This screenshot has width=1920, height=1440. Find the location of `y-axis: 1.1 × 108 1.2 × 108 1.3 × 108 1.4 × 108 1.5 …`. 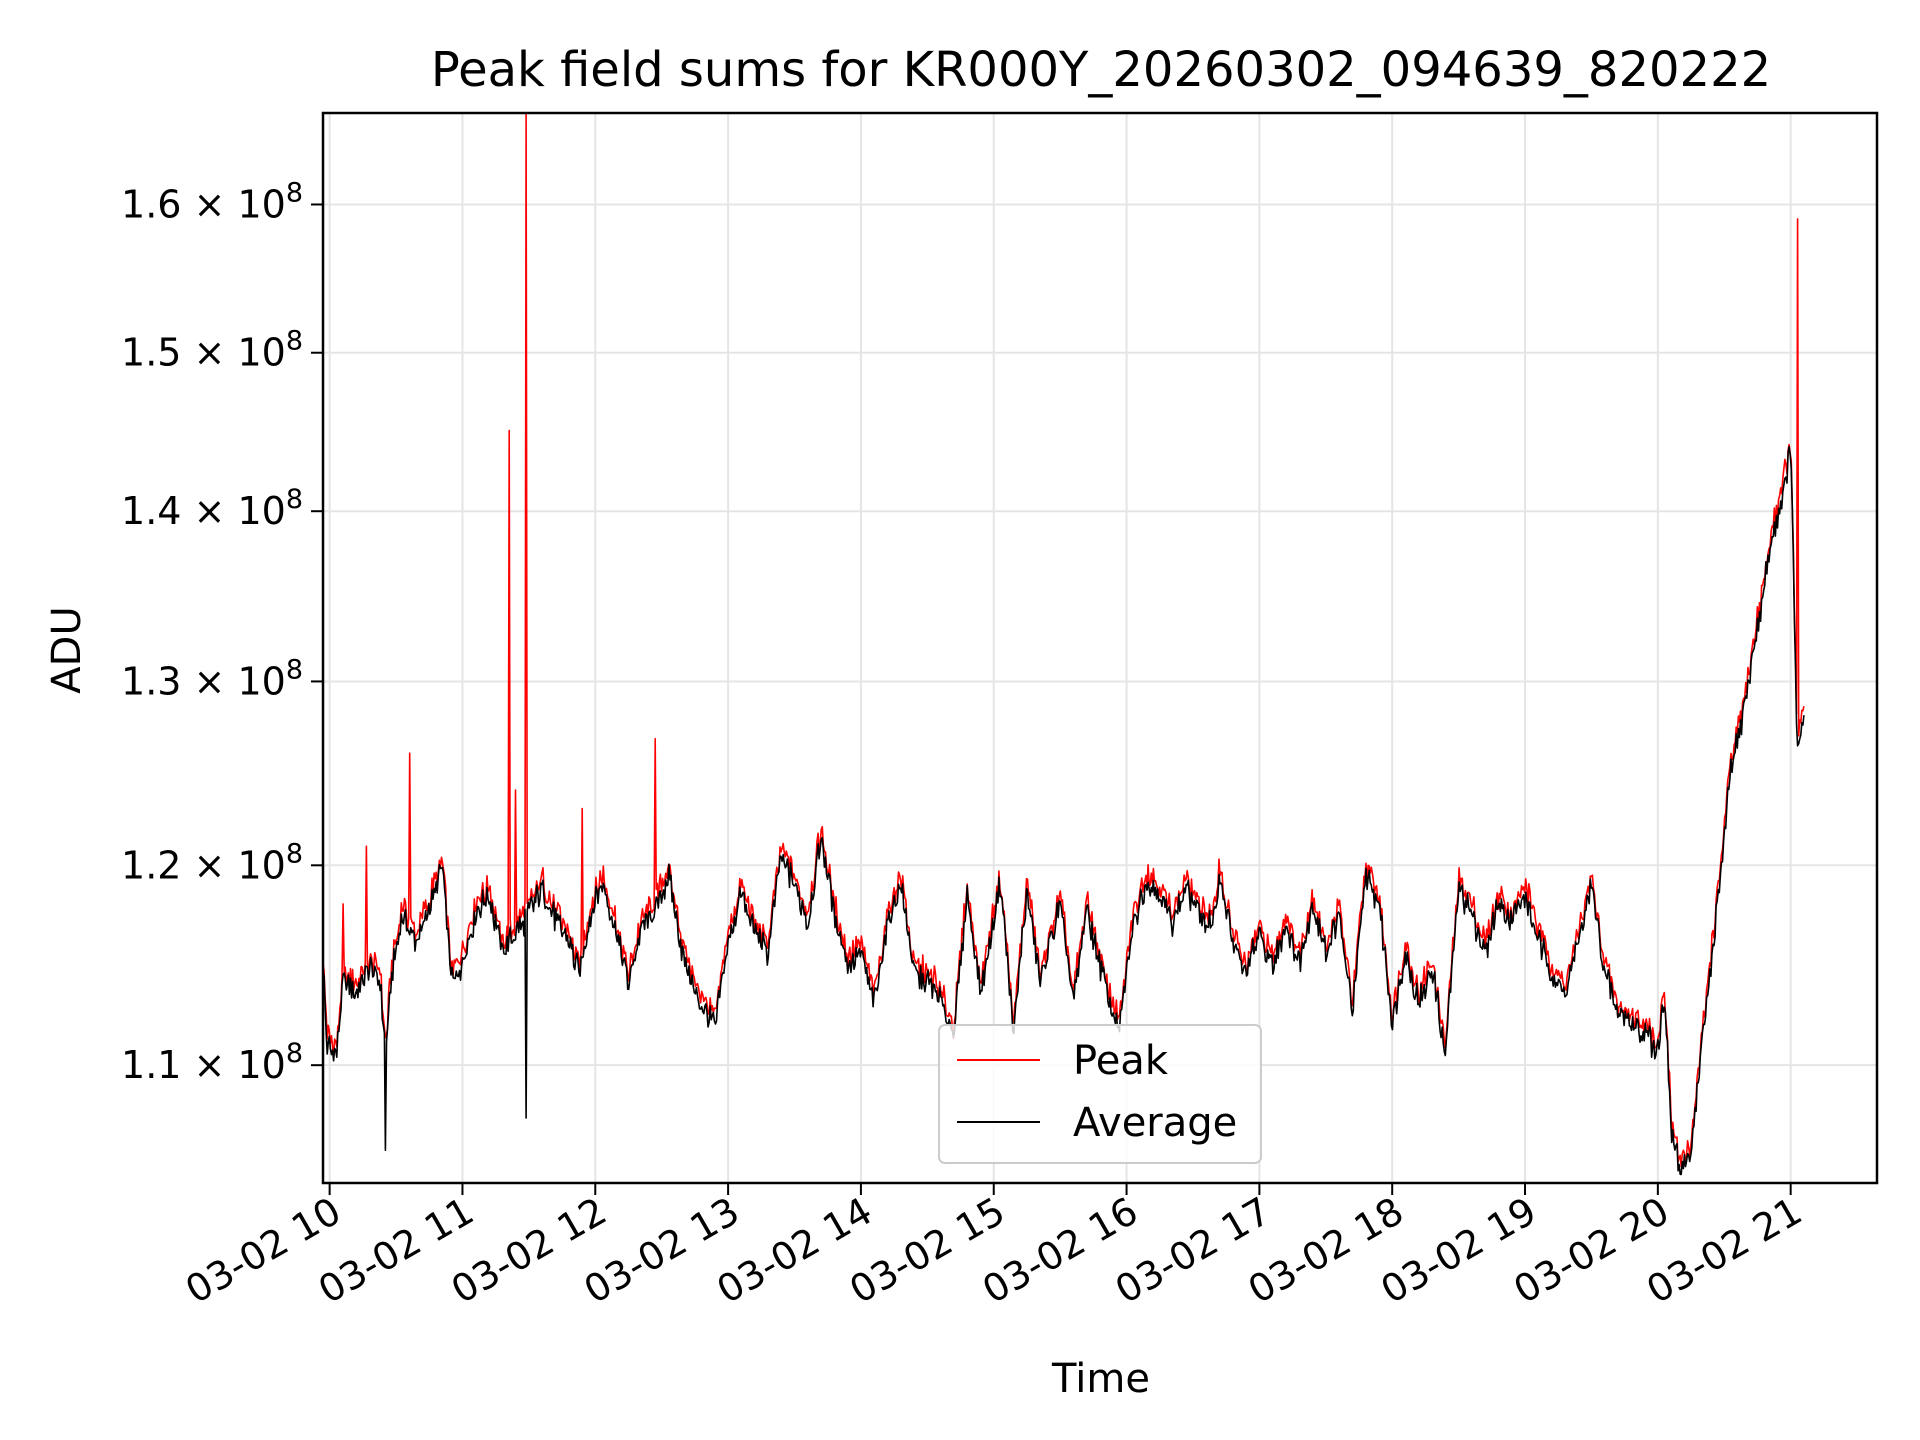

y-axis: 1.1 × 108 1.2 × 108 1.3 × 108 1.4 × 108 1.5 … is located at coordinates (222, 632).